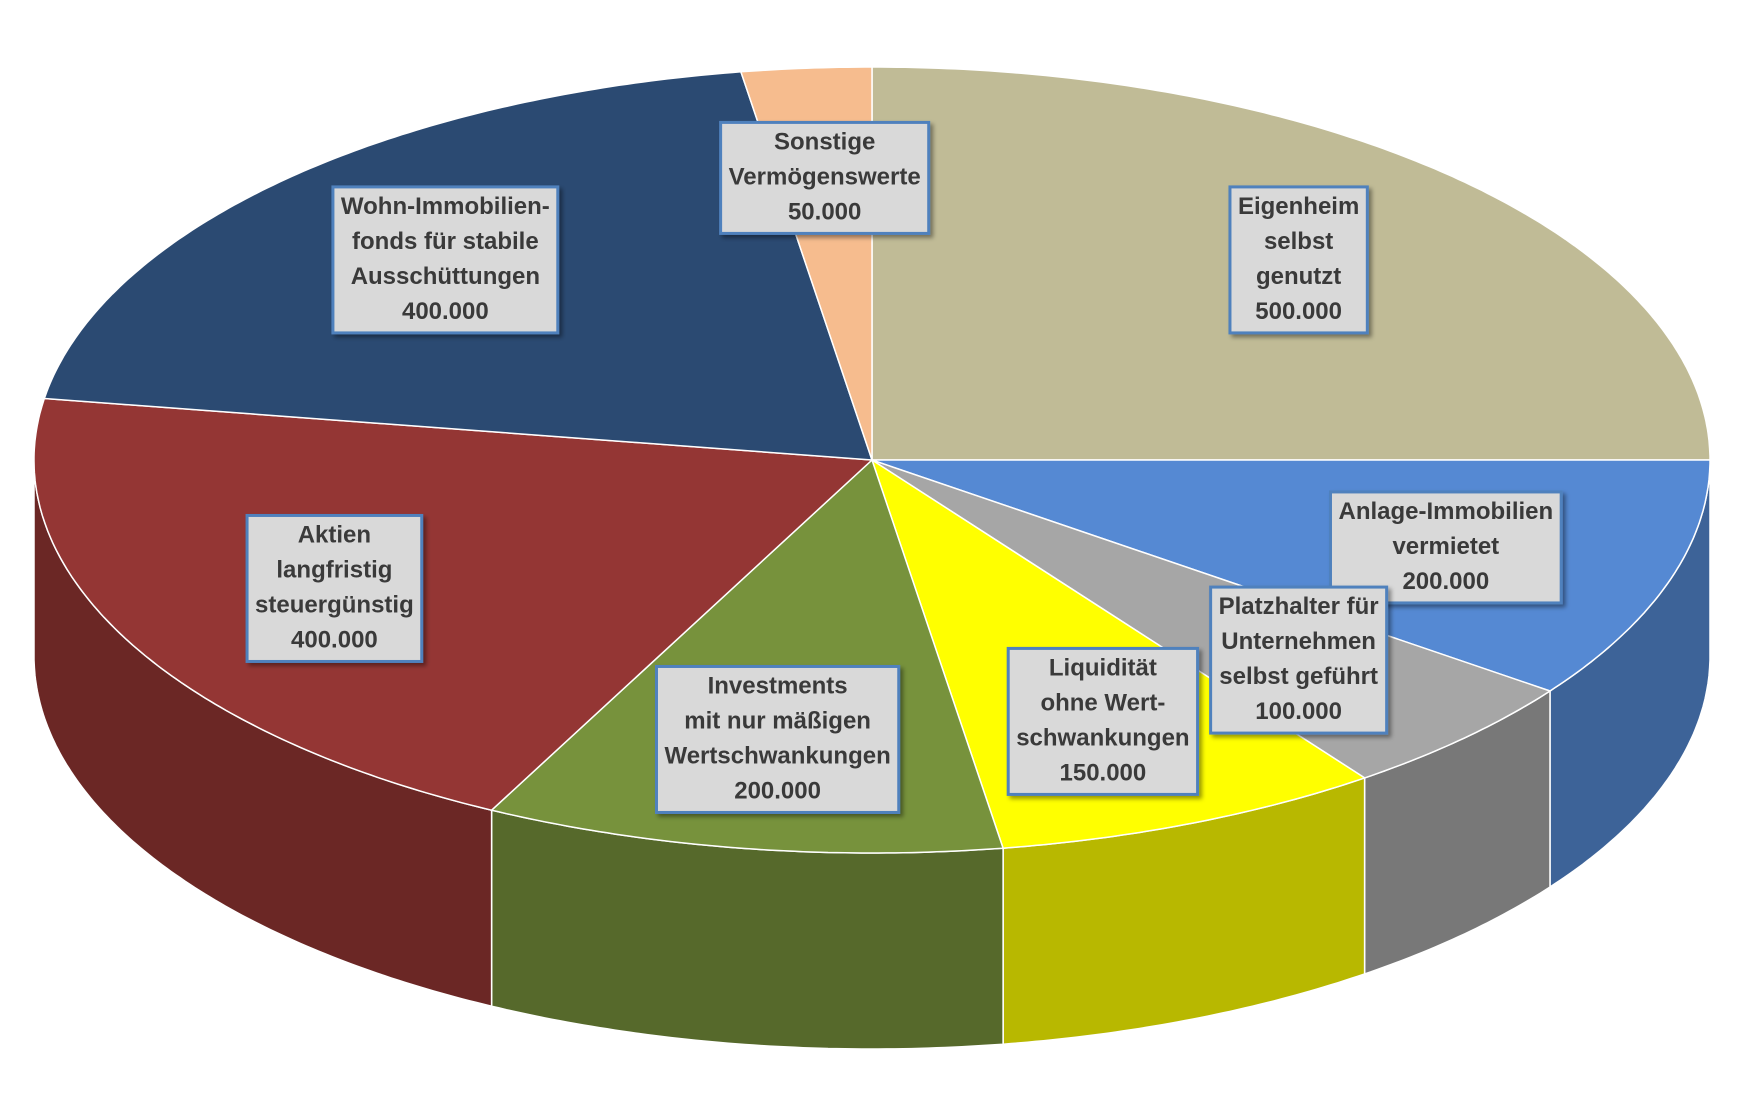 The image size is (1751, 1098). I want to click on label-category: Wertschwankungen, so click(777, 755).